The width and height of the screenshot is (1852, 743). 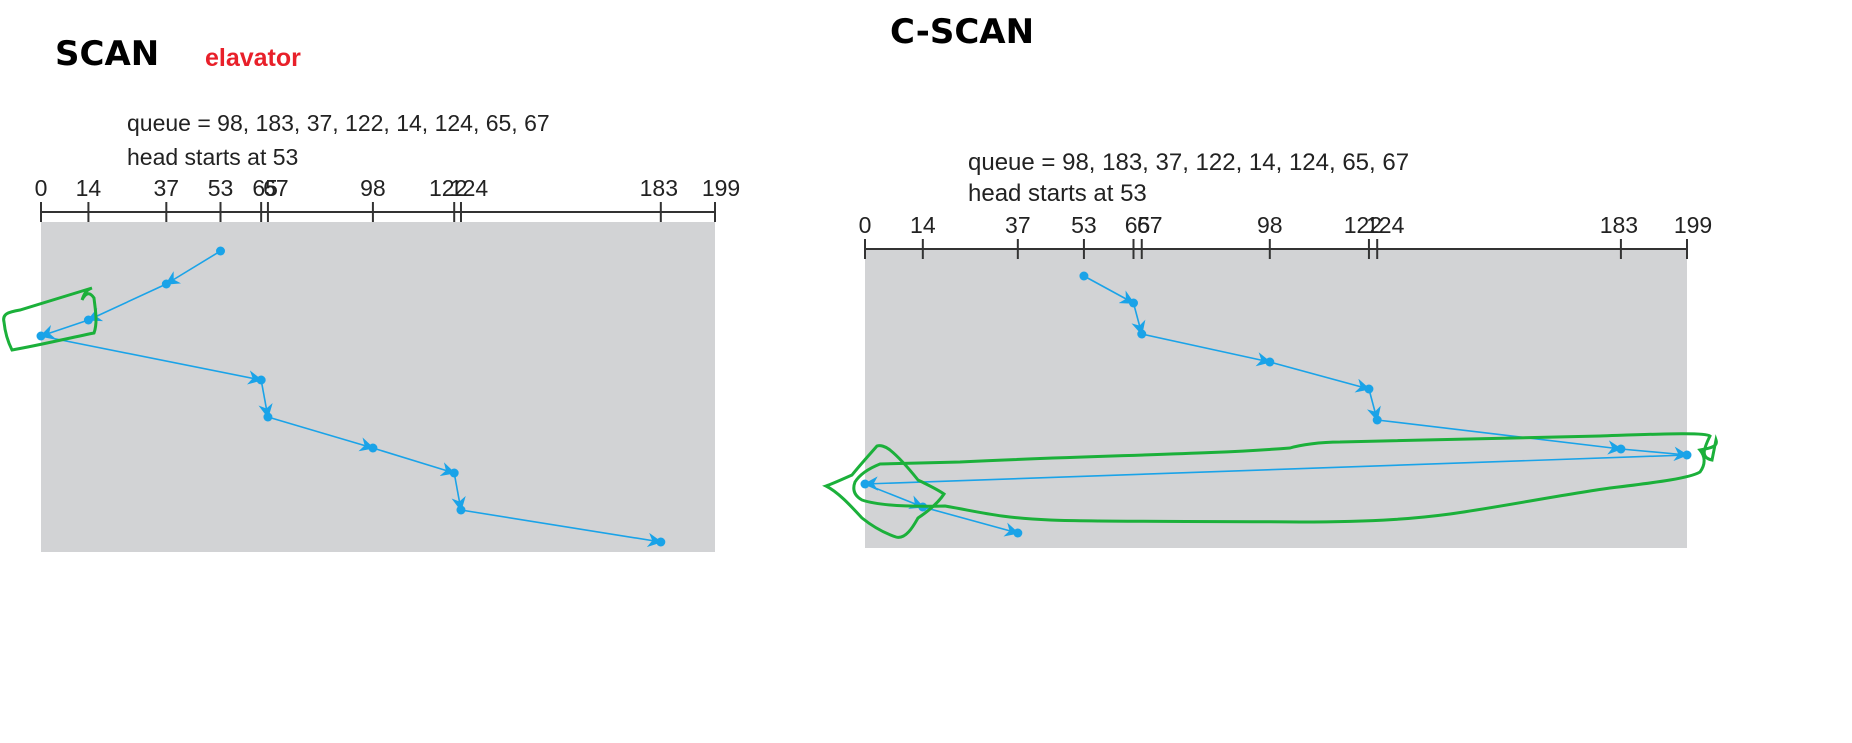 I want to click on scan-tick-label-124: 124, so click(x=469, y=188).